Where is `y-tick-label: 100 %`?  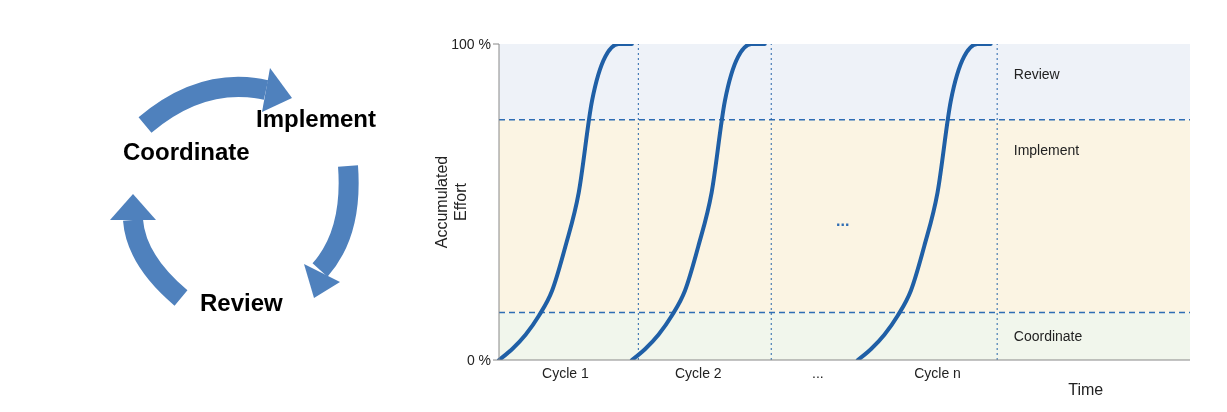
y-tick-label: 100 % is located at coordinates (471, 43).